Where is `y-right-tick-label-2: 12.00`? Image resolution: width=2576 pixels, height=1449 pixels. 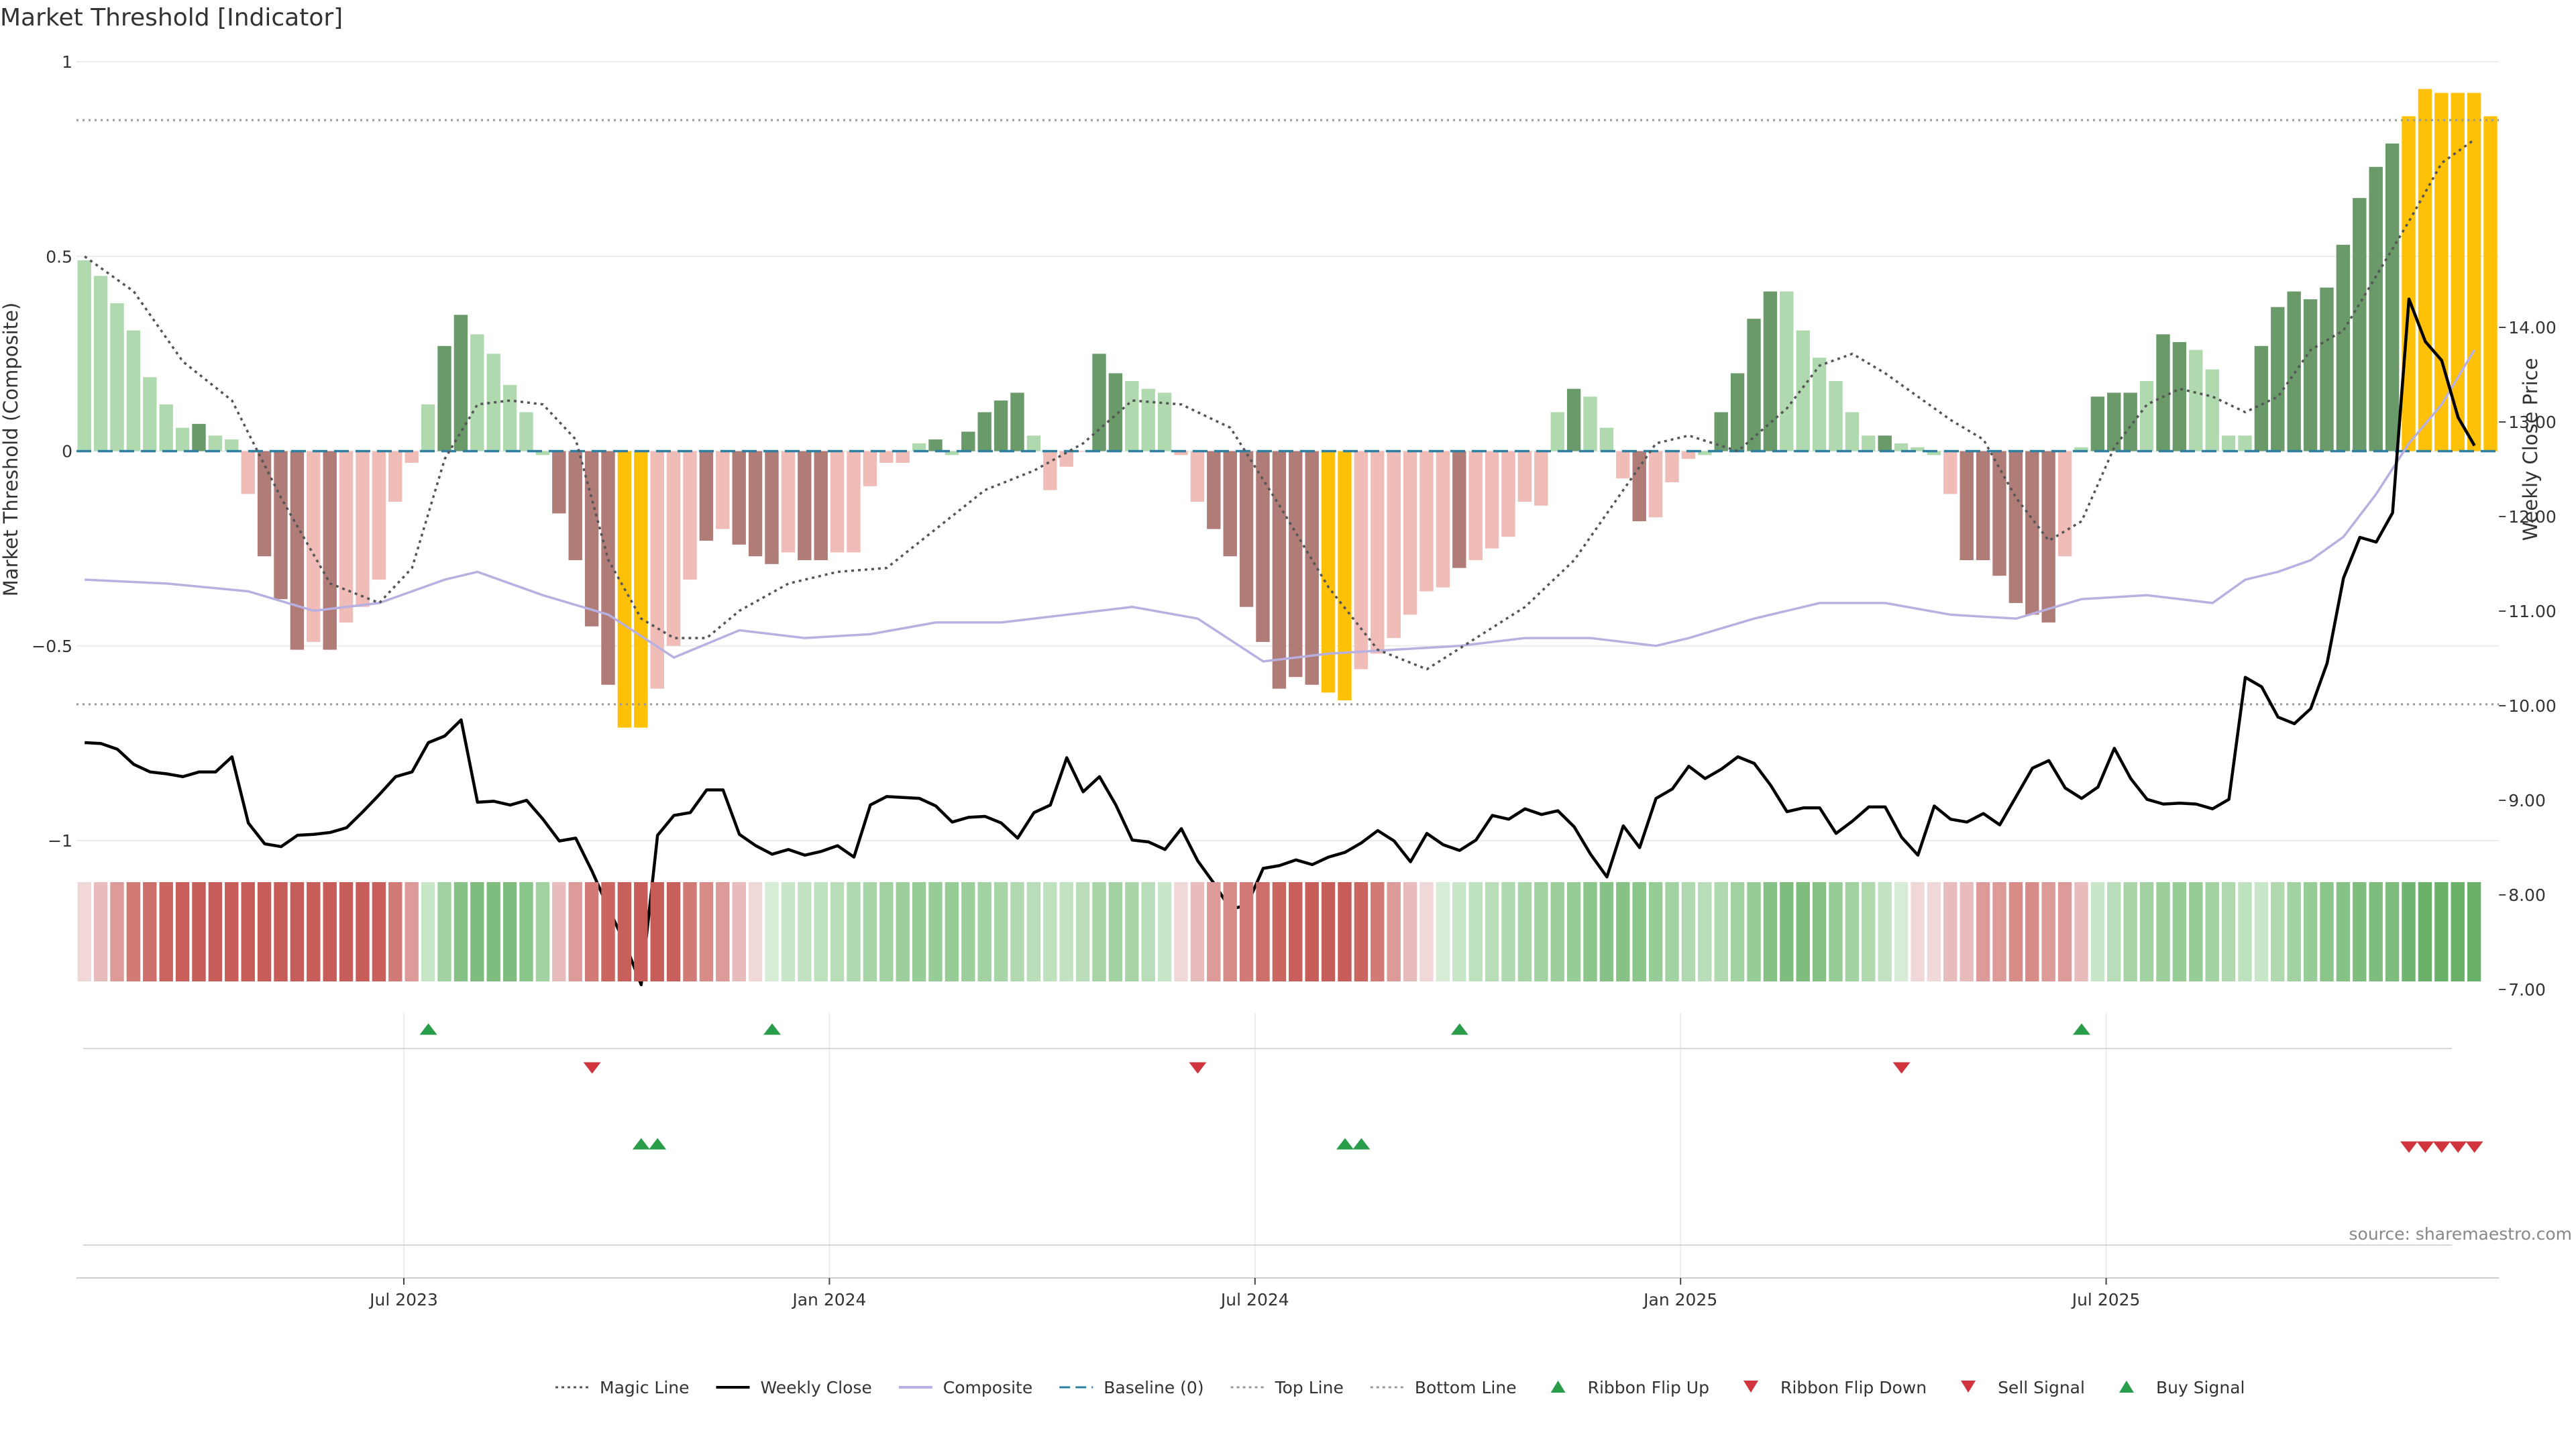
y-right-tick-label-2: 12.00 is located at coordinates (2532, 517).